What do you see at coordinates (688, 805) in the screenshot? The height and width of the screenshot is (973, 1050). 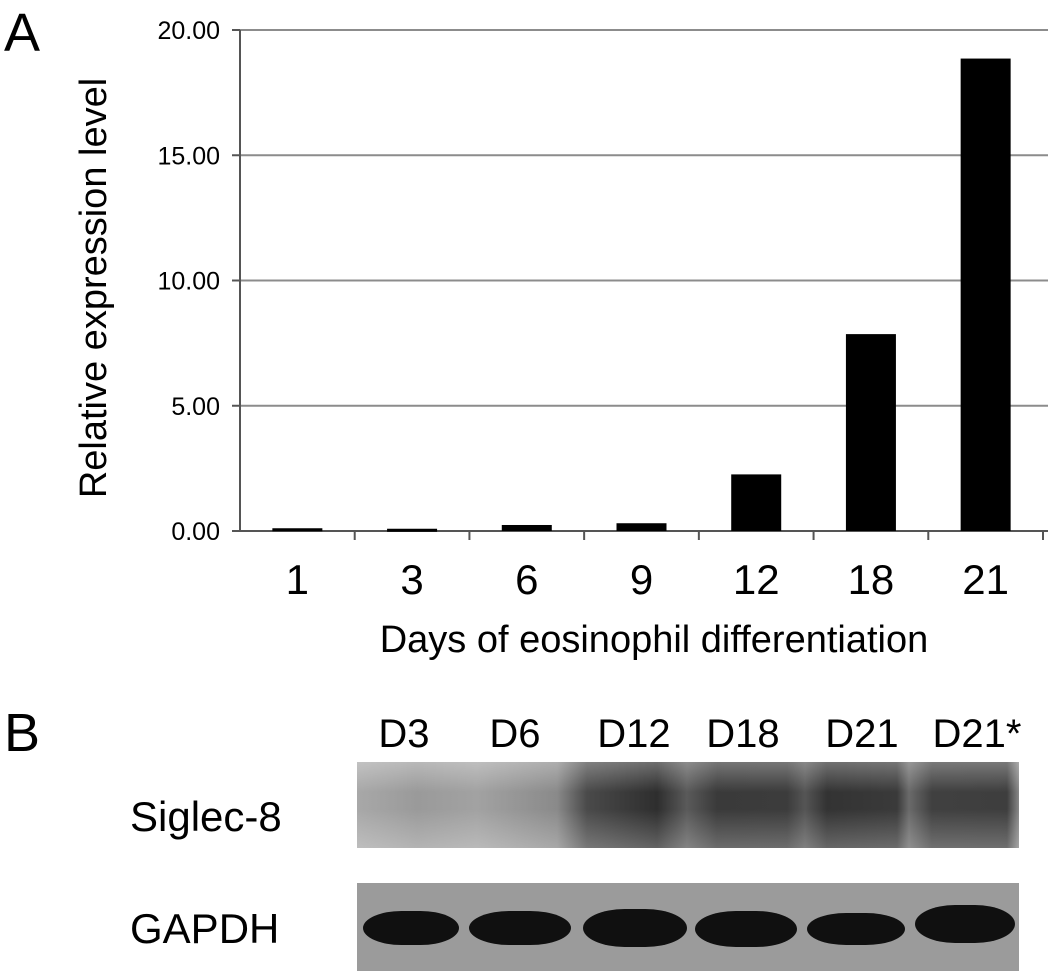 I see `siglec8-blot-image` at bounding box center [688, 805].